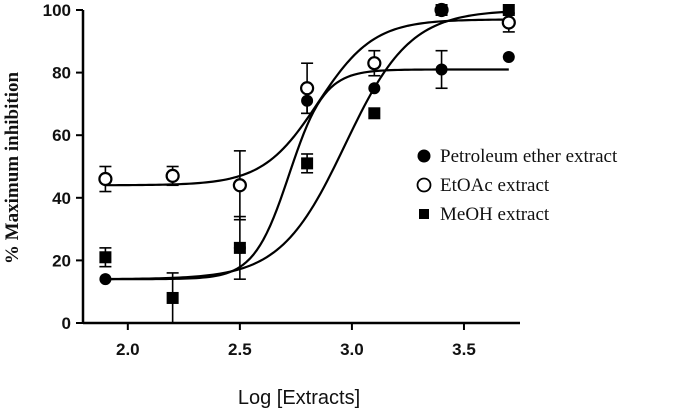  I want to click on y-tick-label: 0, so click(66, 323).